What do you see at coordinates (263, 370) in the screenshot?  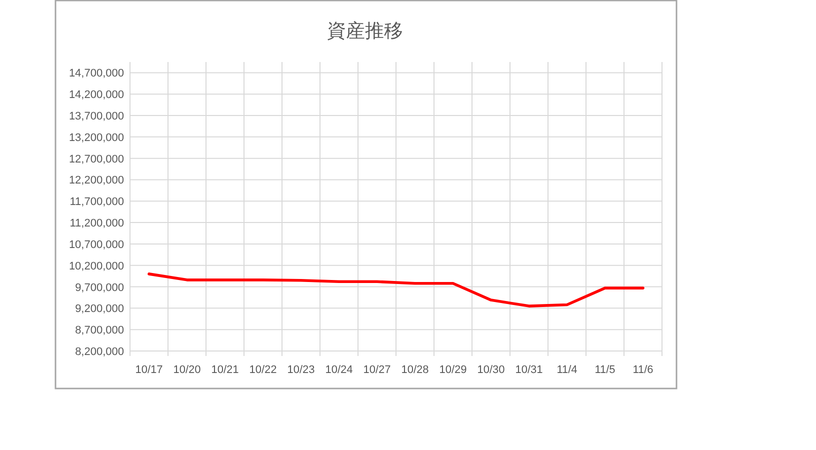 I see `x-tick-label: 10/22` at bounding box center [263, 370].